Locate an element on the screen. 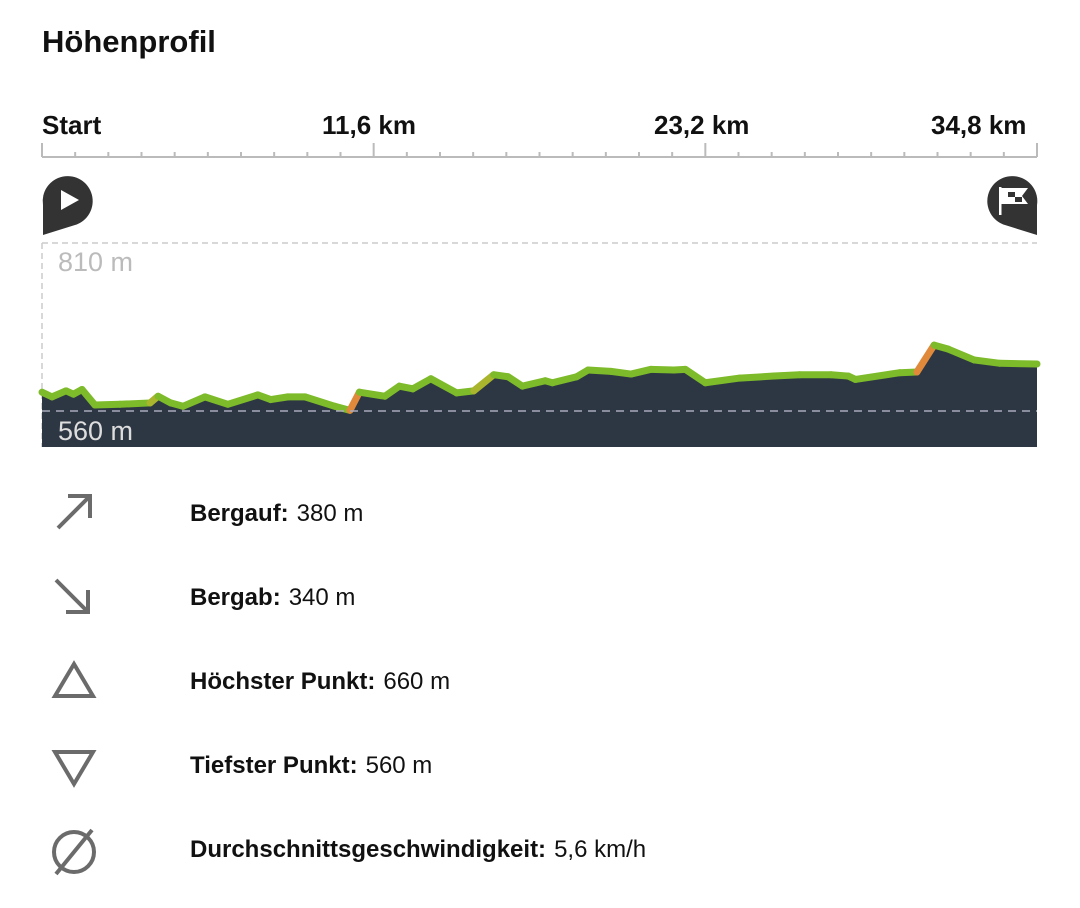  stat-lowest-point: Tiefster Punkt: 560 m is located at coordinates (540, 770).